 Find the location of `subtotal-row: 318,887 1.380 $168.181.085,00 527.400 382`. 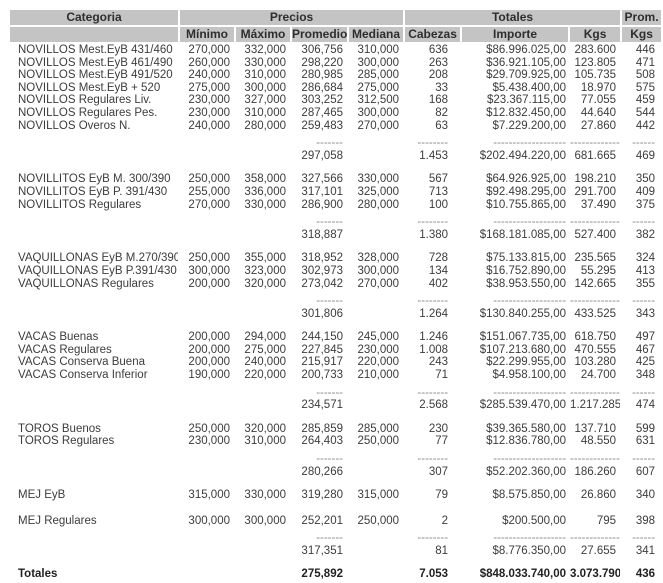

subtotal-row: 318,887 1.380 $168.181.085,00 527.400 382 is located at coordinates (335, 235).